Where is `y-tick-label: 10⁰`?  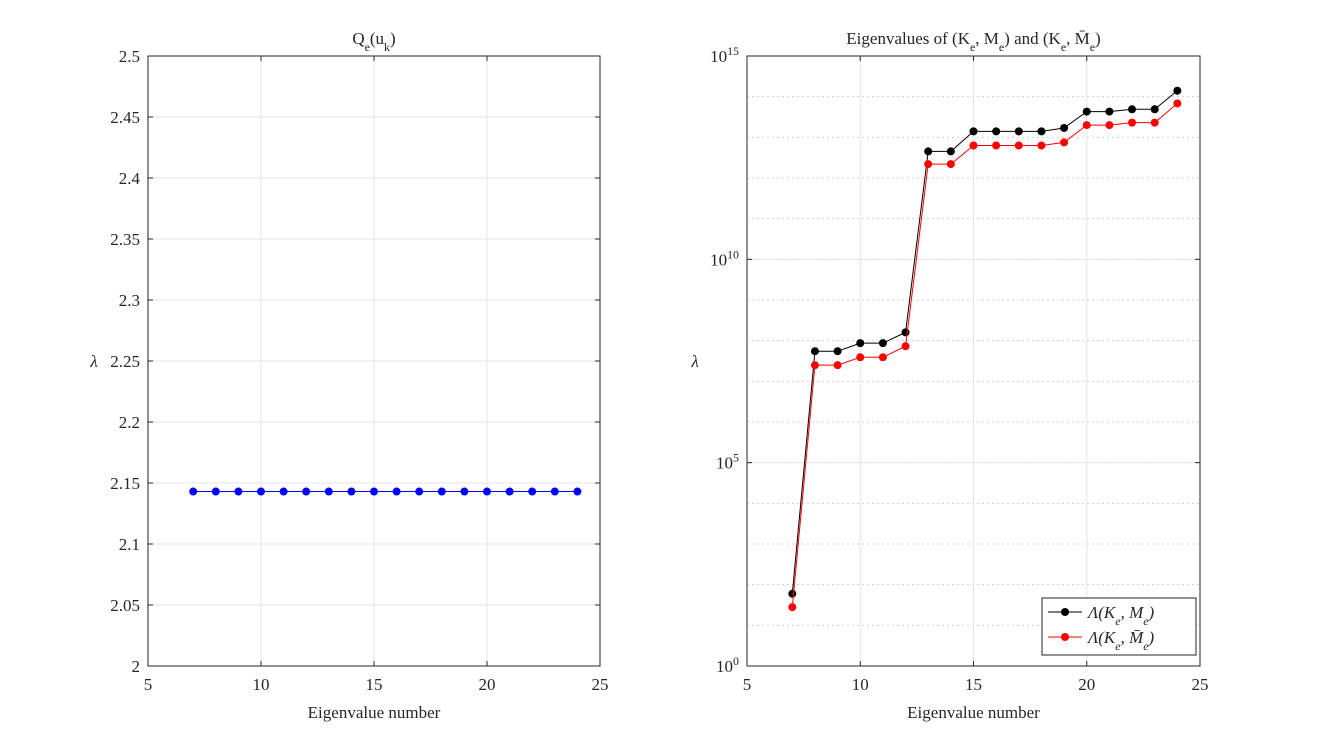
y-tick-label: 10⁰ is located at coordinates (727, 665).